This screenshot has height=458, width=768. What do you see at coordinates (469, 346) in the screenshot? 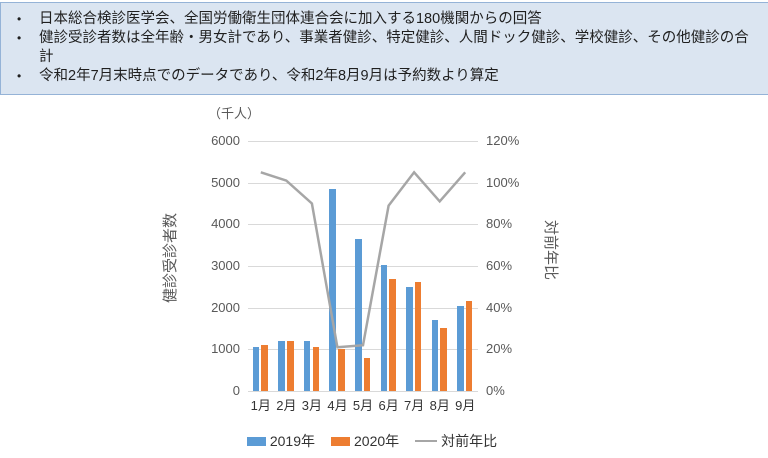
I see `bar-2020年-9月` at bounding box center [469, 346].